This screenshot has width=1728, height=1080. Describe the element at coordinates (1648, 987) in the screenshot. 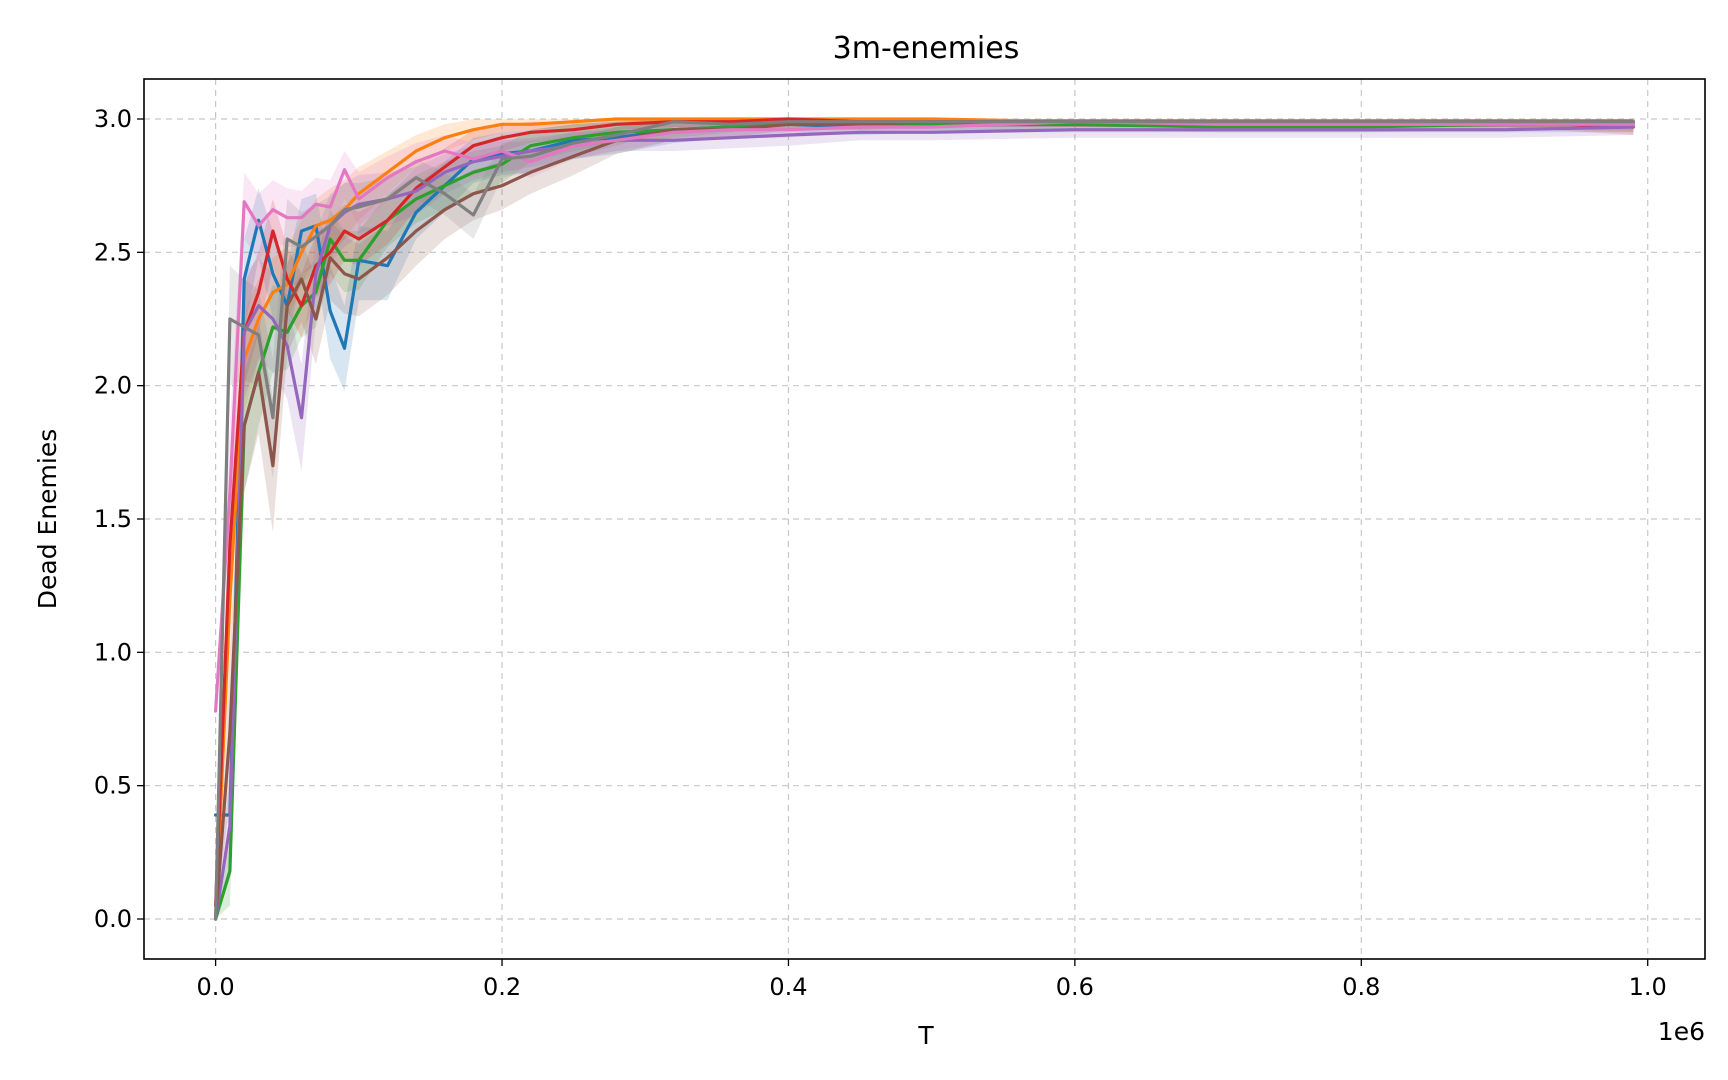

I see `x-tick-label: 1.0` at that location.